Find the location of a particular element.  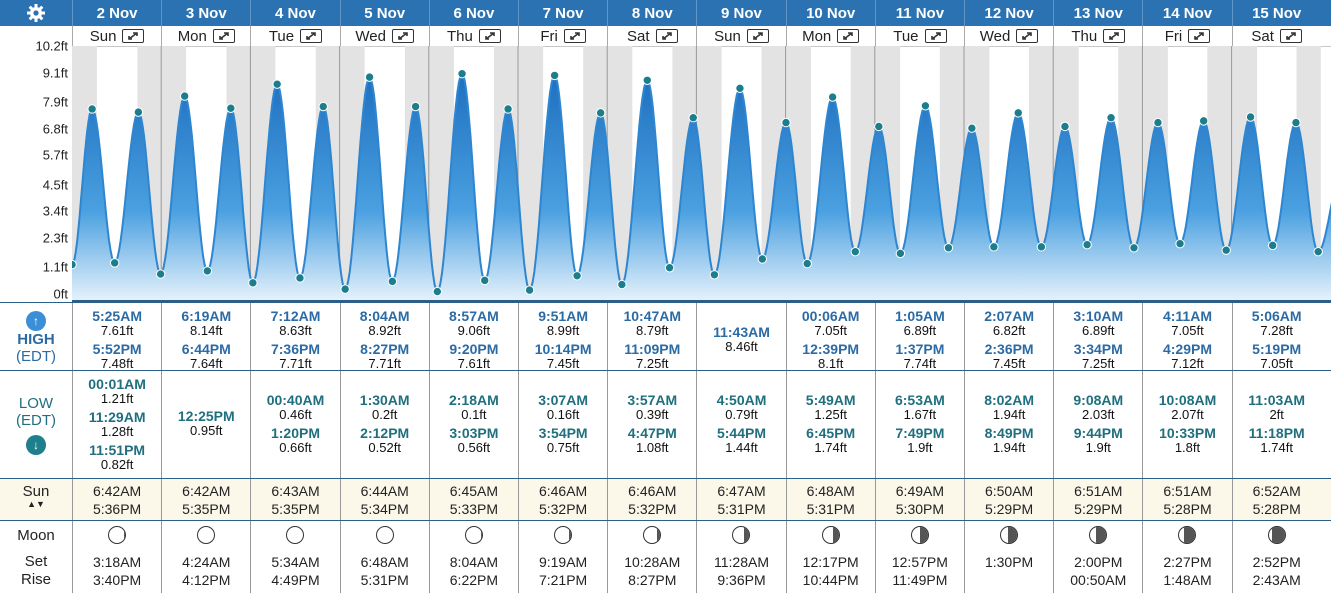

sun-cell: 6:50AM 5:29PM is located at coordinates (1008, 500).